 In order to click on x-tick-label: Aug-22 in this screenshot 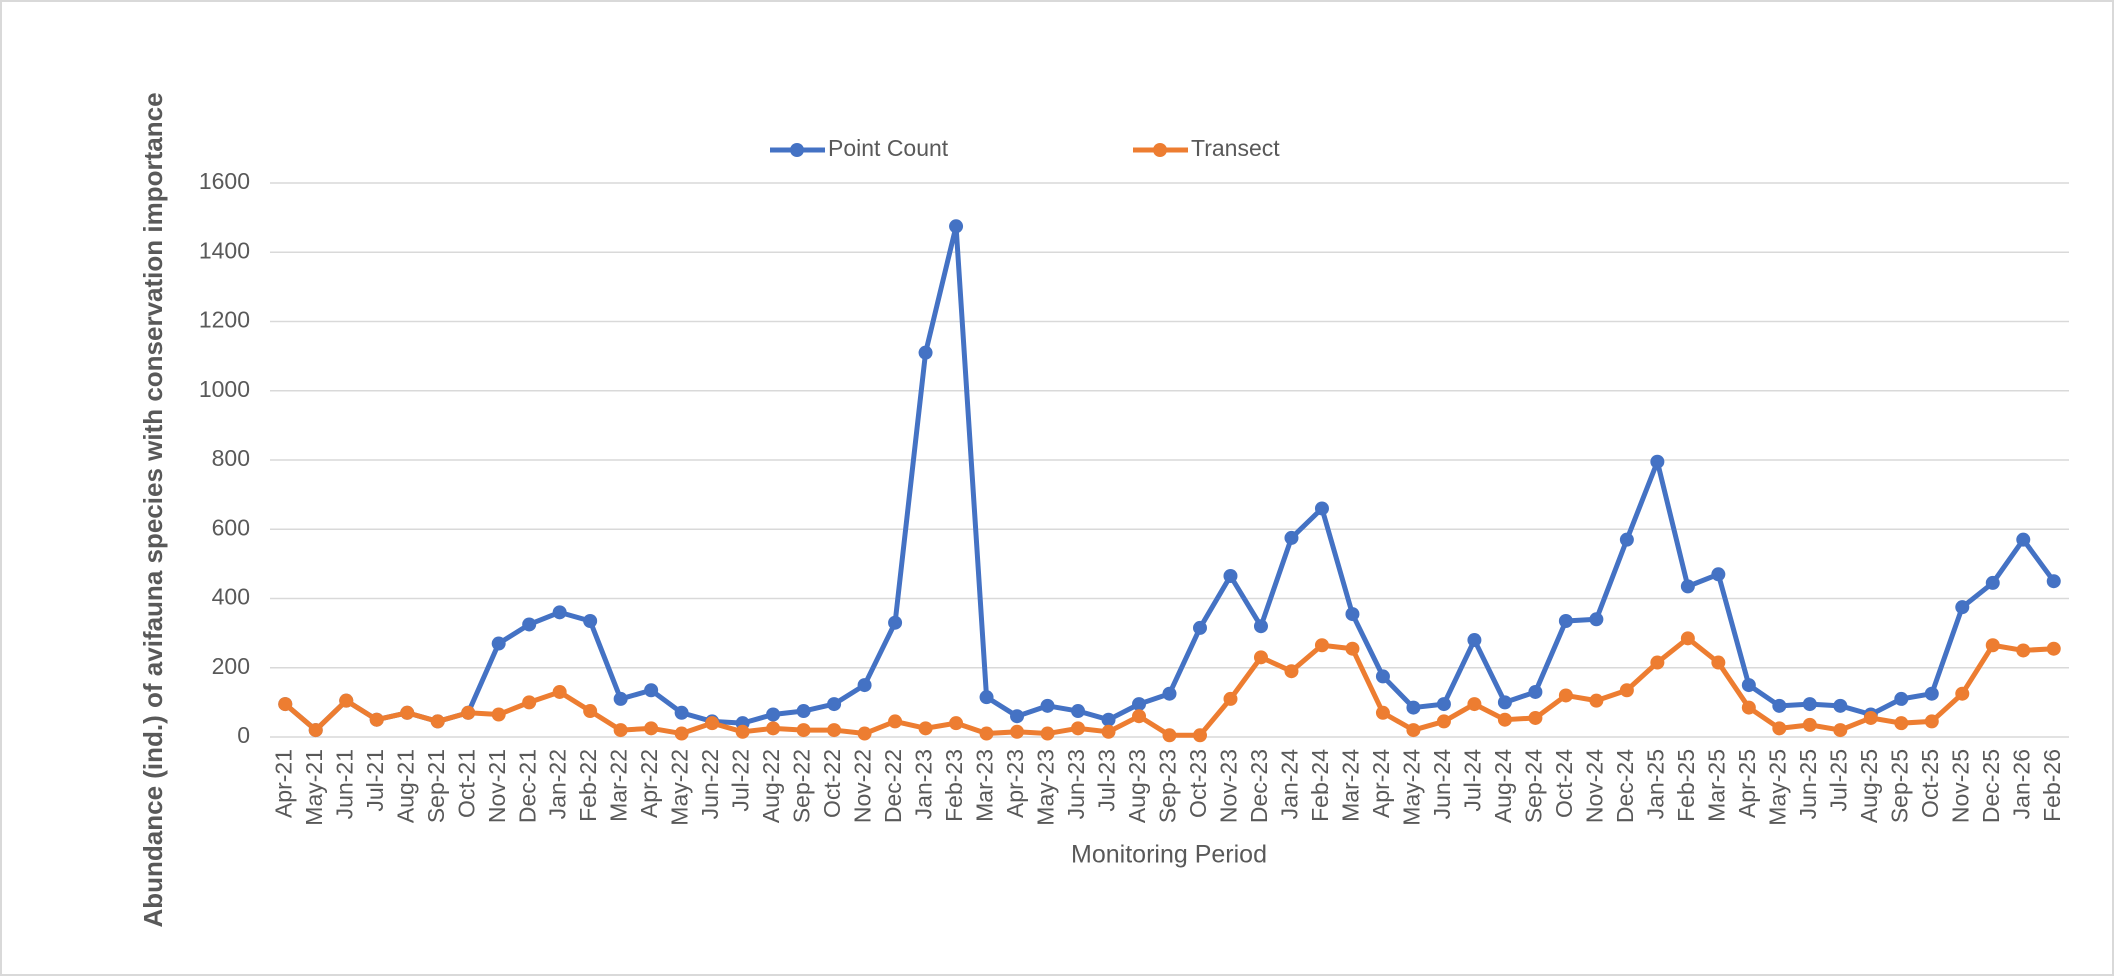, I will do `click(771, 786)`.